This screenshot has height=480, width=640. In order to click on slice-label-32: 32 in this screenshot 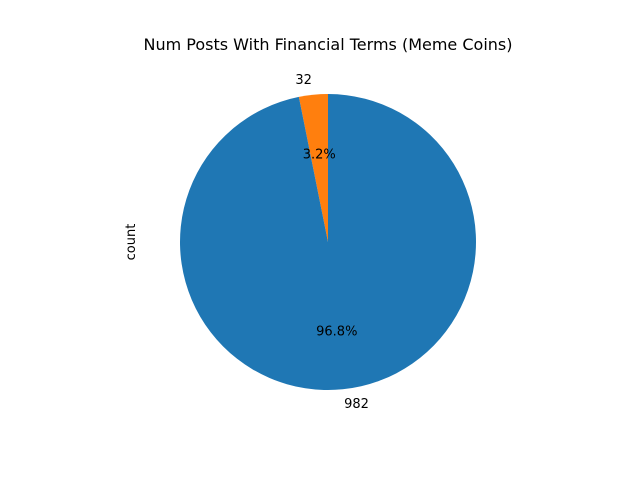, I will do `click(303, 80)`.